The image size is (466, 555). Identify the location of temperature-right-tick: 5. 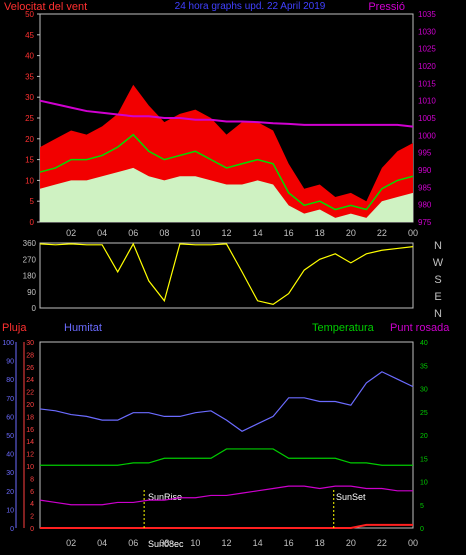
(422, 506).